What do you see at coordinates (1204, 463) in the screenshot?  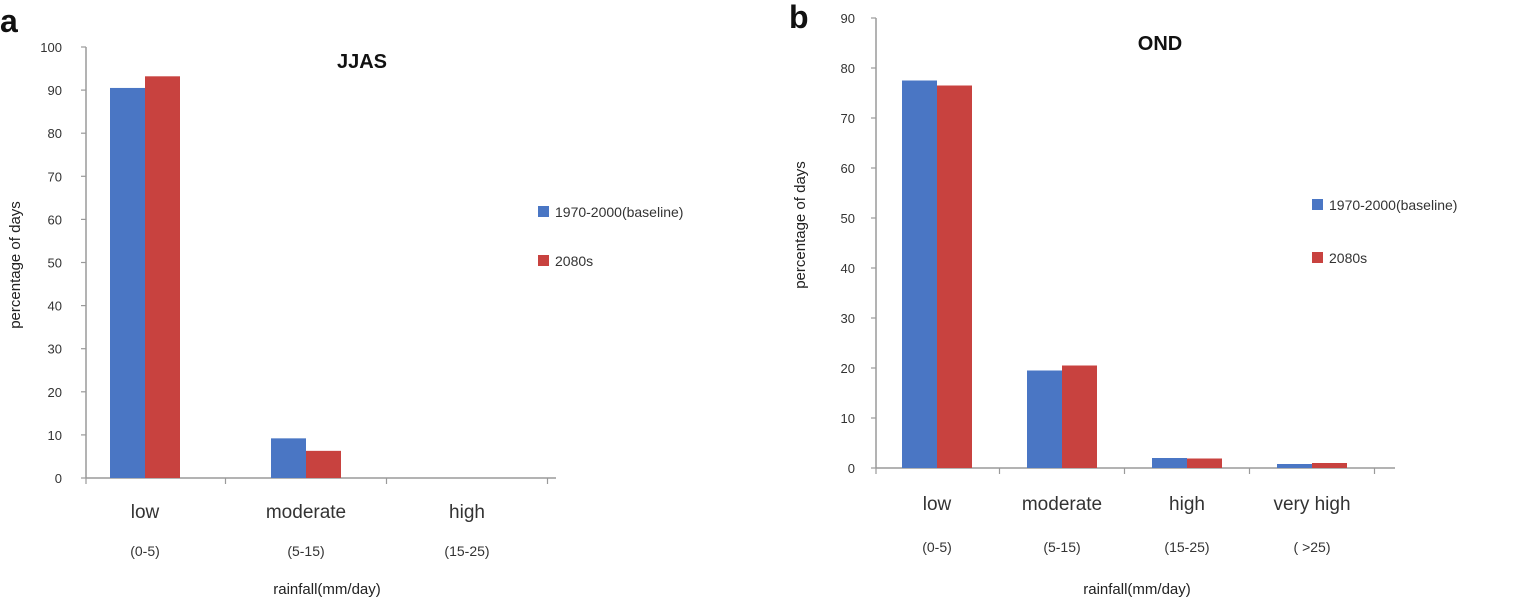 I see `bar-2080s-high` at bounding box center [1204, 463].